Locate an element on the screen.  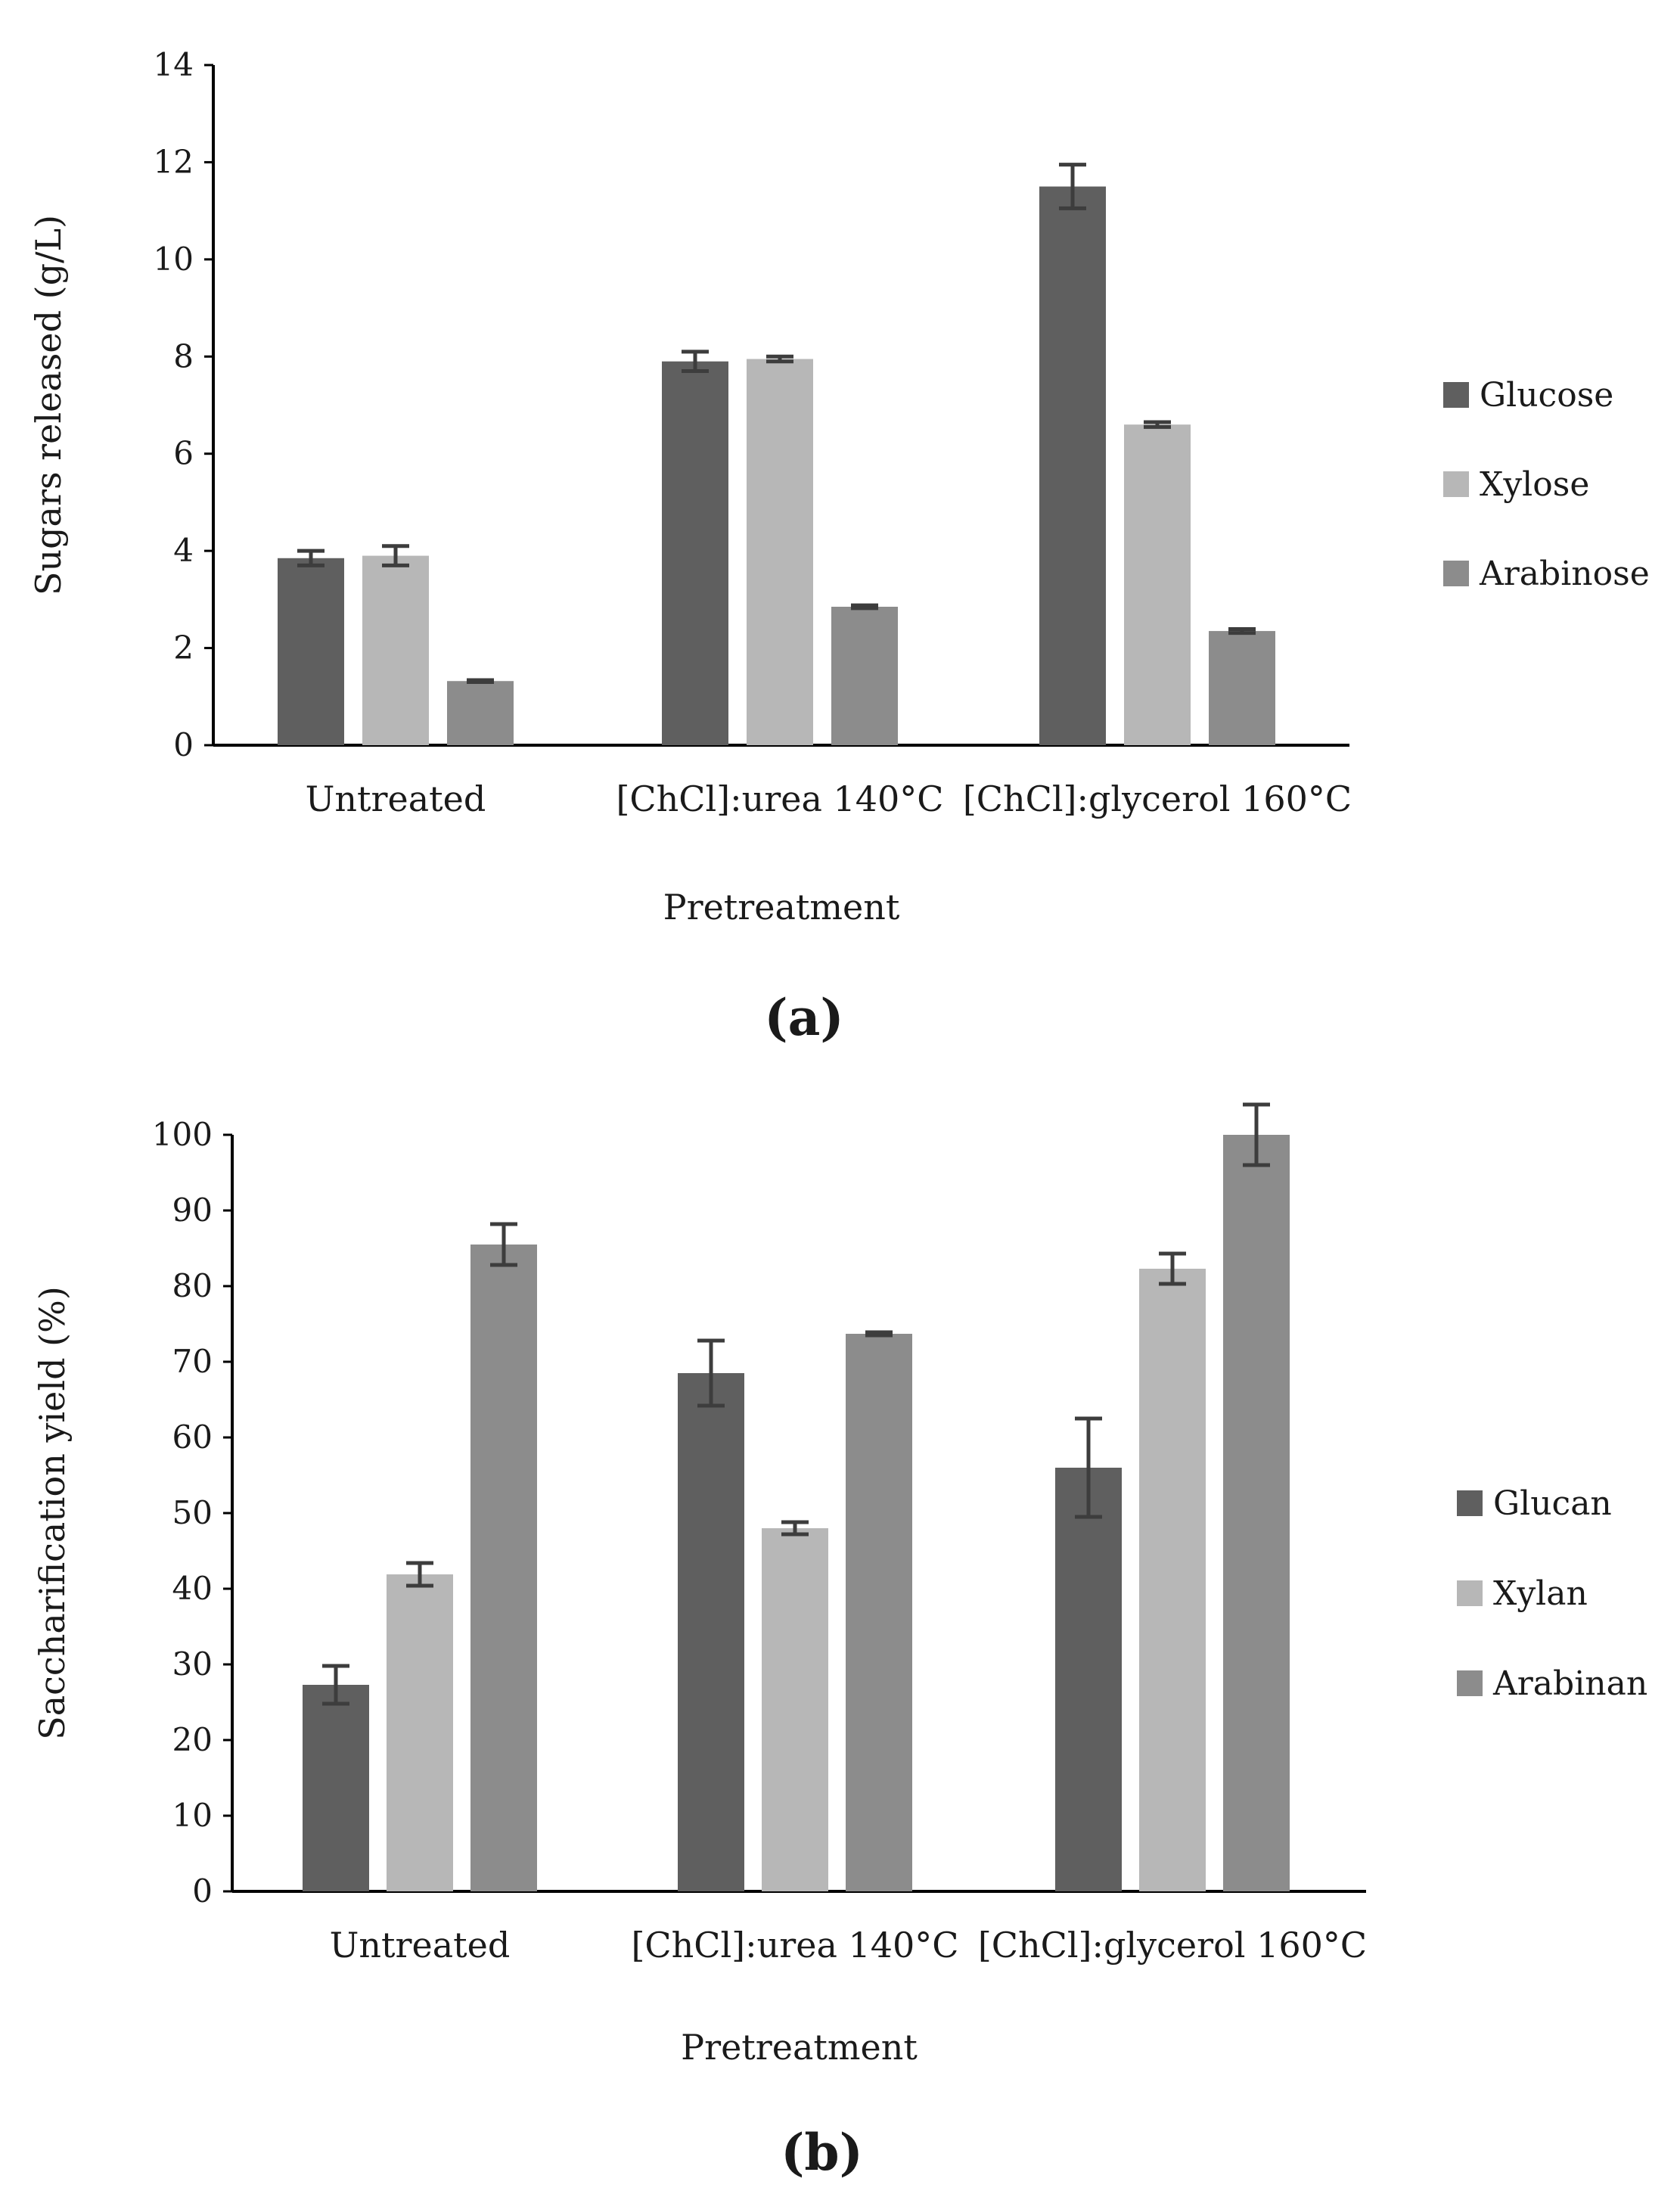
y-tick-label: 100 is located at coordinates (182, 1134).